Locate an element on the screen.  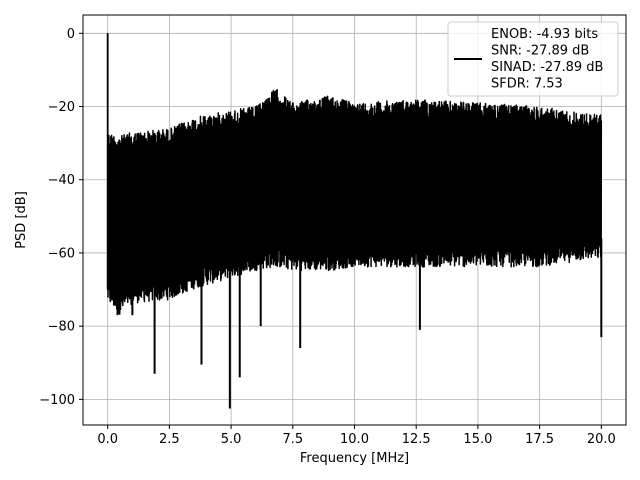
y-axis-label: PSD [dB] is located at coordinates (21, 220).